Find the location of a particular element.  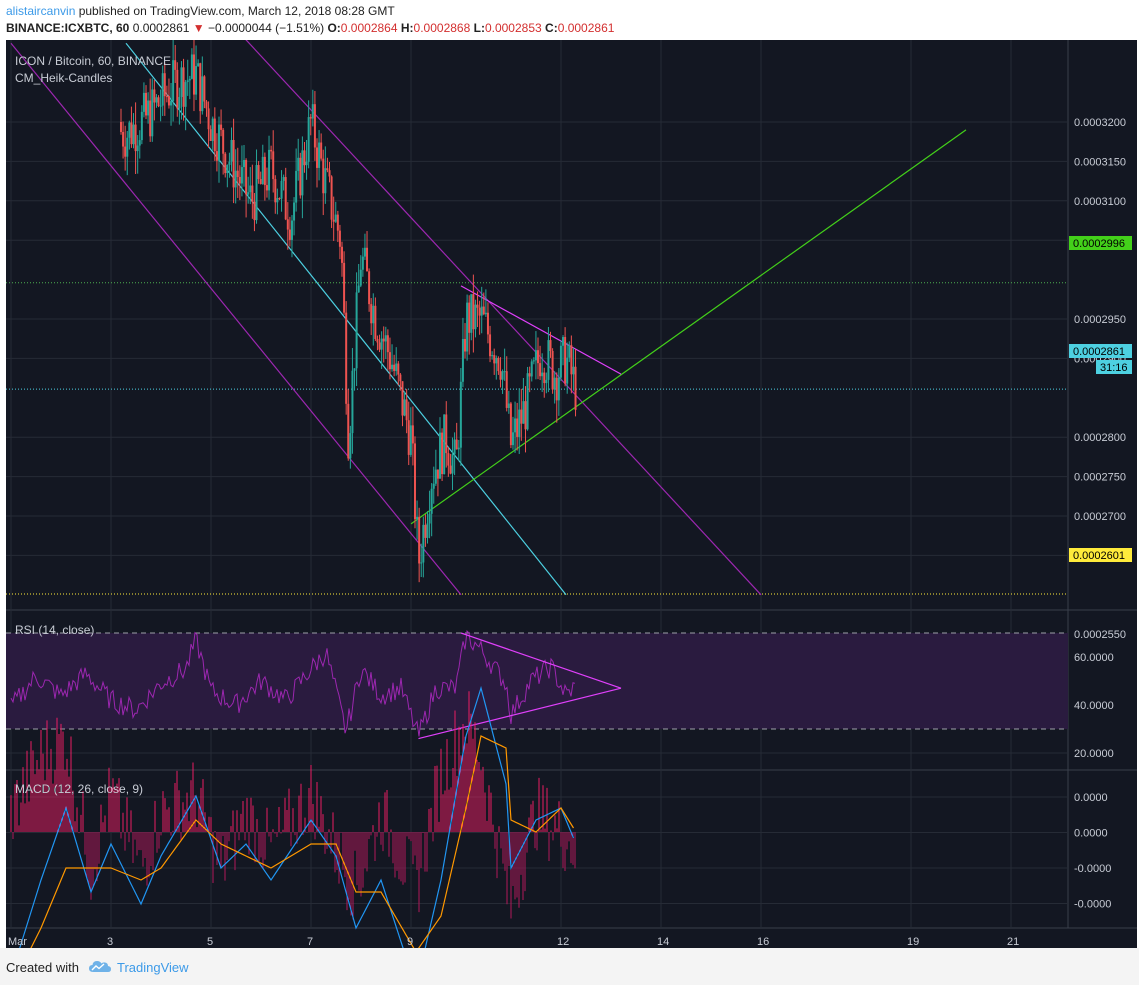

x-tick-label: 19 is located at coordinates (913, 942).